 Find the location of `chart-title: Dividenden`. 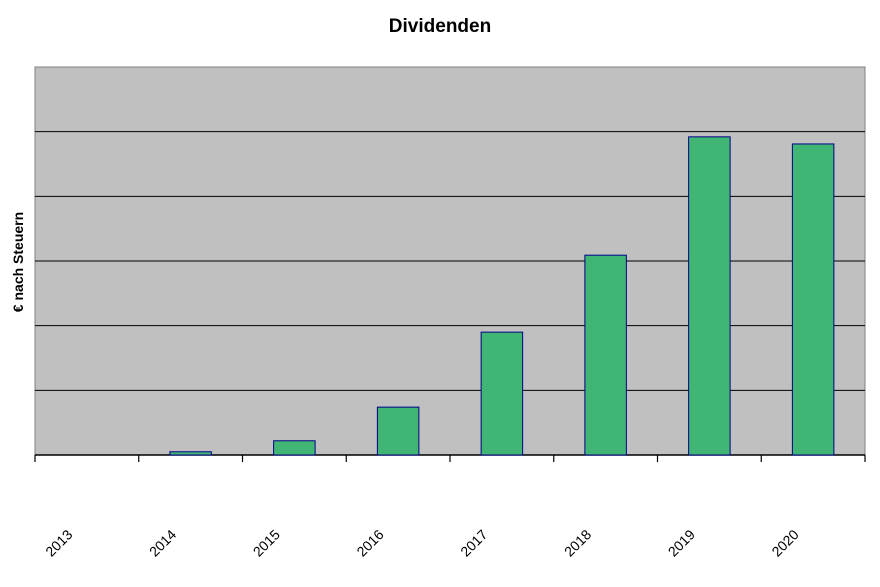

chart-title: Dividenden is located at coordinates (440, 26).